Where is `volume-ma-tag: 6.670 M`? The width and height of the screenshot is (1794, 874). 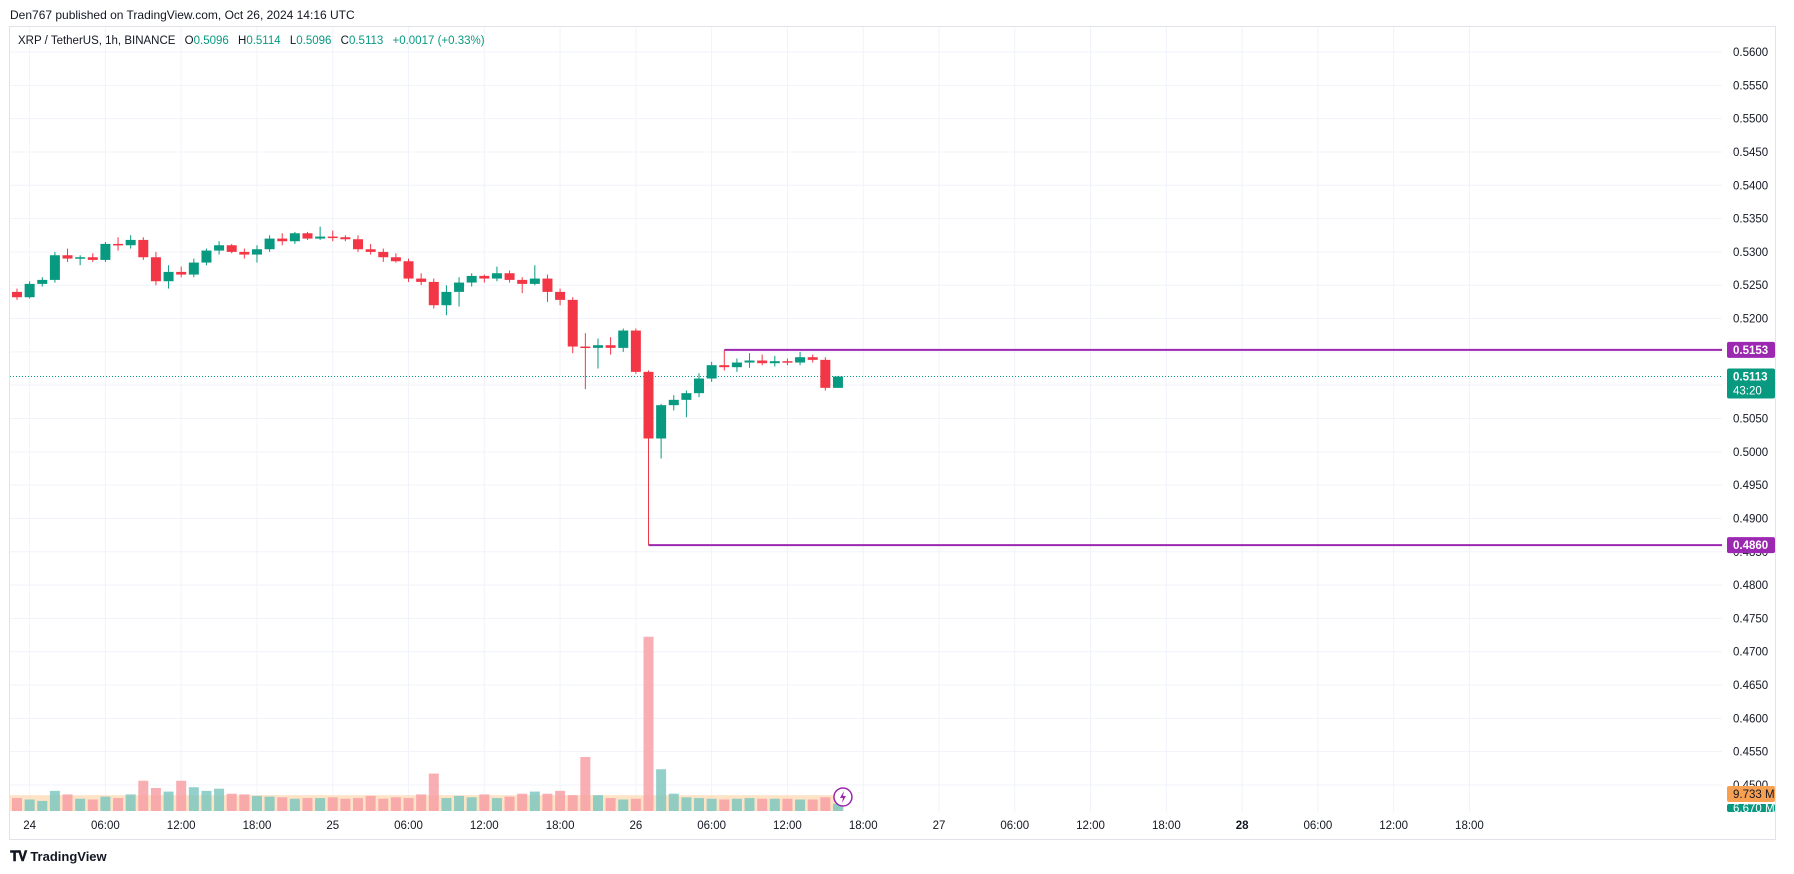 volume-ma-tag: 6.670 M is located at coordinates (1754, 809).